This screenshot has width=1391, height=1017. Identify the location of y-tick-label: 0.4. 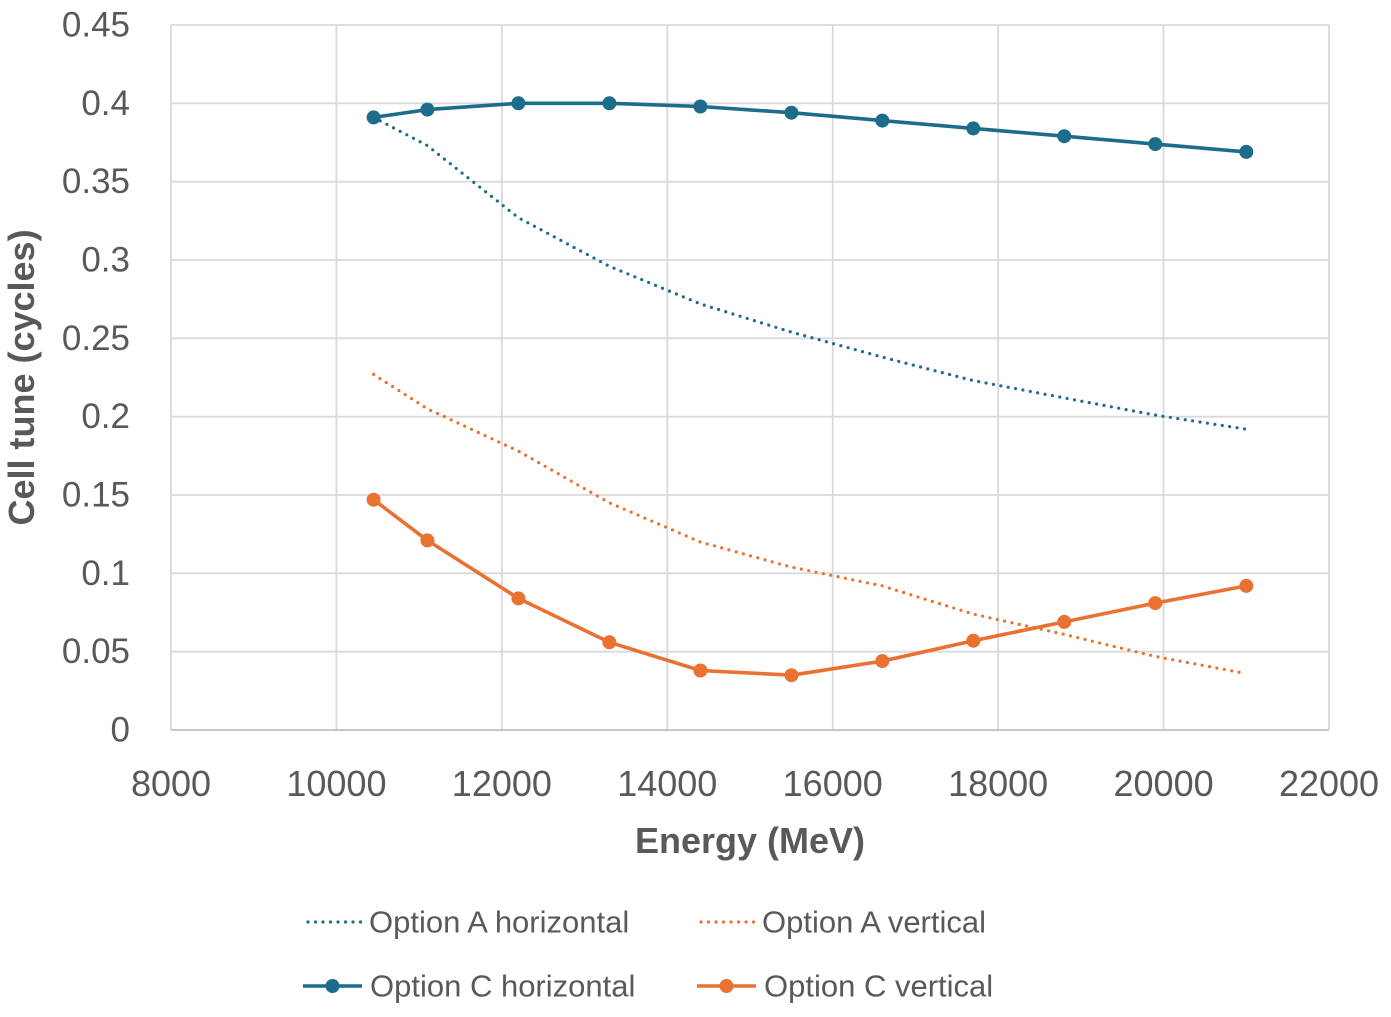
(105, 103).